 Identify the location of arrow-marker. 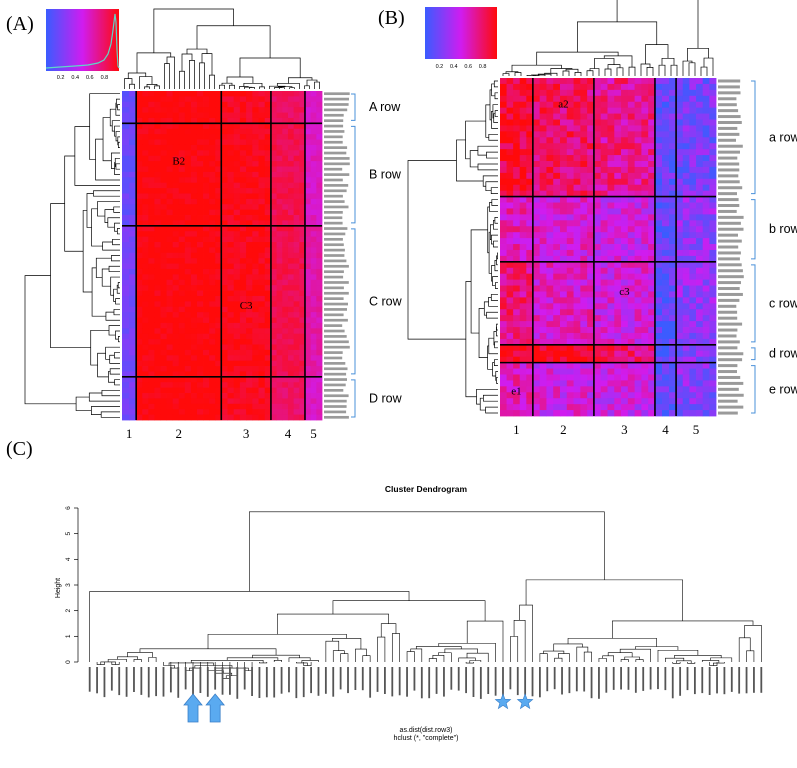
(215, 708).